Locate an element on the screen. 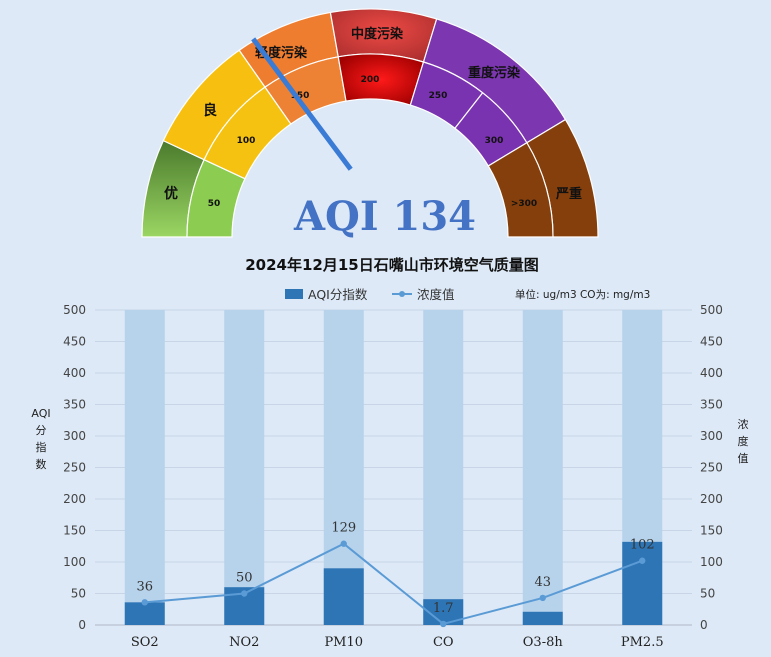  y2-tick-label: 150 is located at coordinates (711, 531).